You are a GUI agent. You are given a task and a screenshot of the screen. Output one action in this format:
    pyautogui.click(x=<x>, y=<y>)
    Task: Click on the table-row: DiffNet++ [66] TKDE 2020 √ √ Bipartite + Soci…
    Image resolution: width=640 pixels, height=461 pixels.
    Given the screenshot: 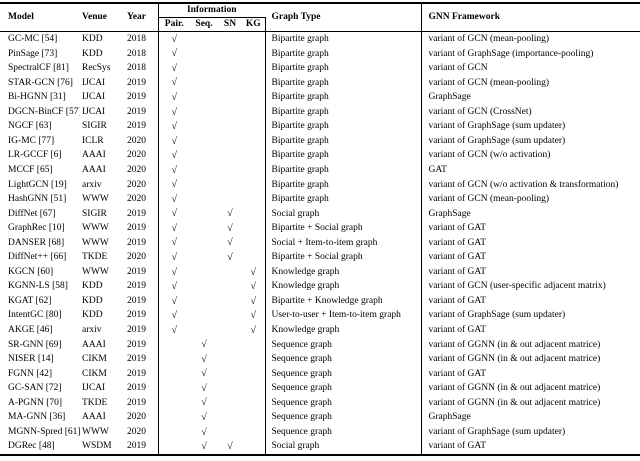 What is the action you would take?
    pyautogui.click(x=320, y=257)
    